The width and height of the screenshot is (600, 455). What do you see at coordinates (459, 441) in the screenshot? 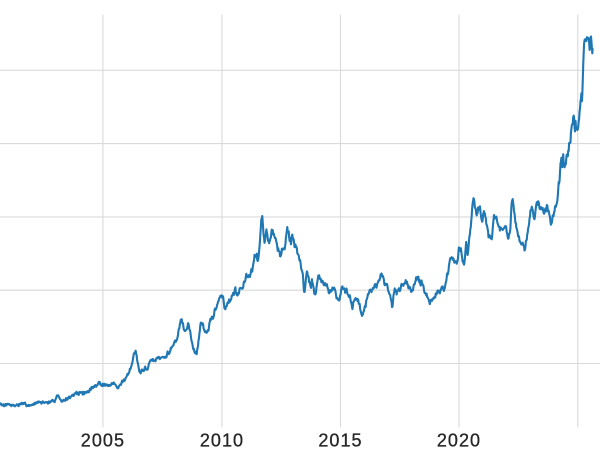
I see `svg-text: 2020` at bounding box center [459, 441].